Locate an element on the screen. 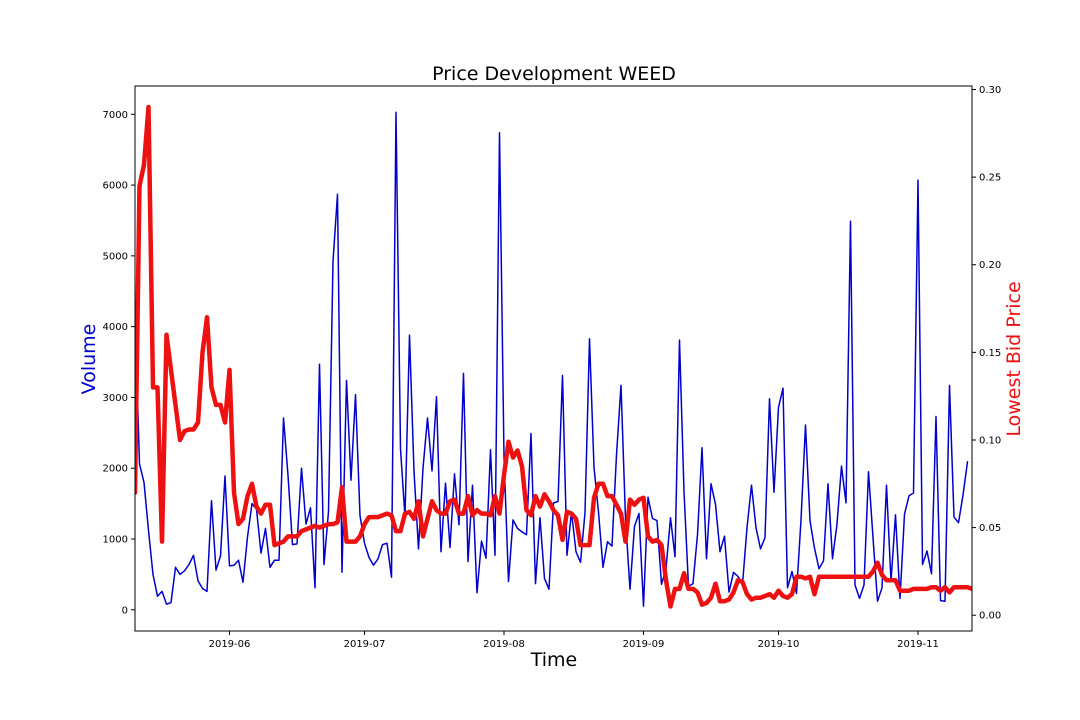 This screenshot has height=720, width=1080. y-axis-right-label: Lowest Bid Price is located at coordinates (1014, 358).